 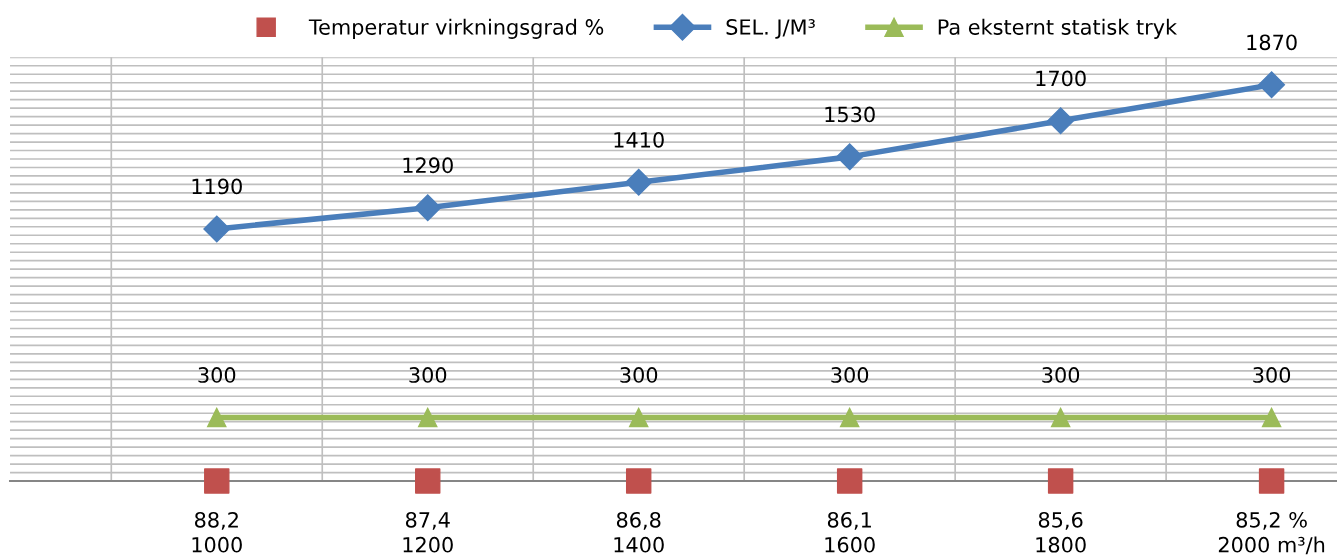 What do you see at coordinates (428, 532) in the screenshot?
I see `x-tick-label: 87,4 1200` at bounding box center [428, 532].